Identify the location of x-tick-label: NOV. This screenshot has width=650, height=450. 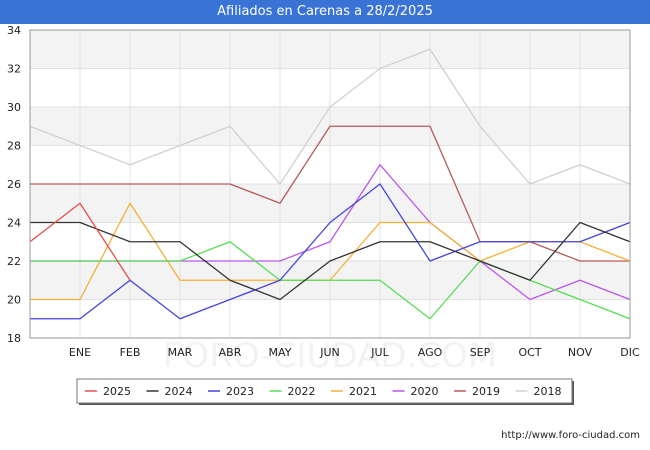
(580, 352).